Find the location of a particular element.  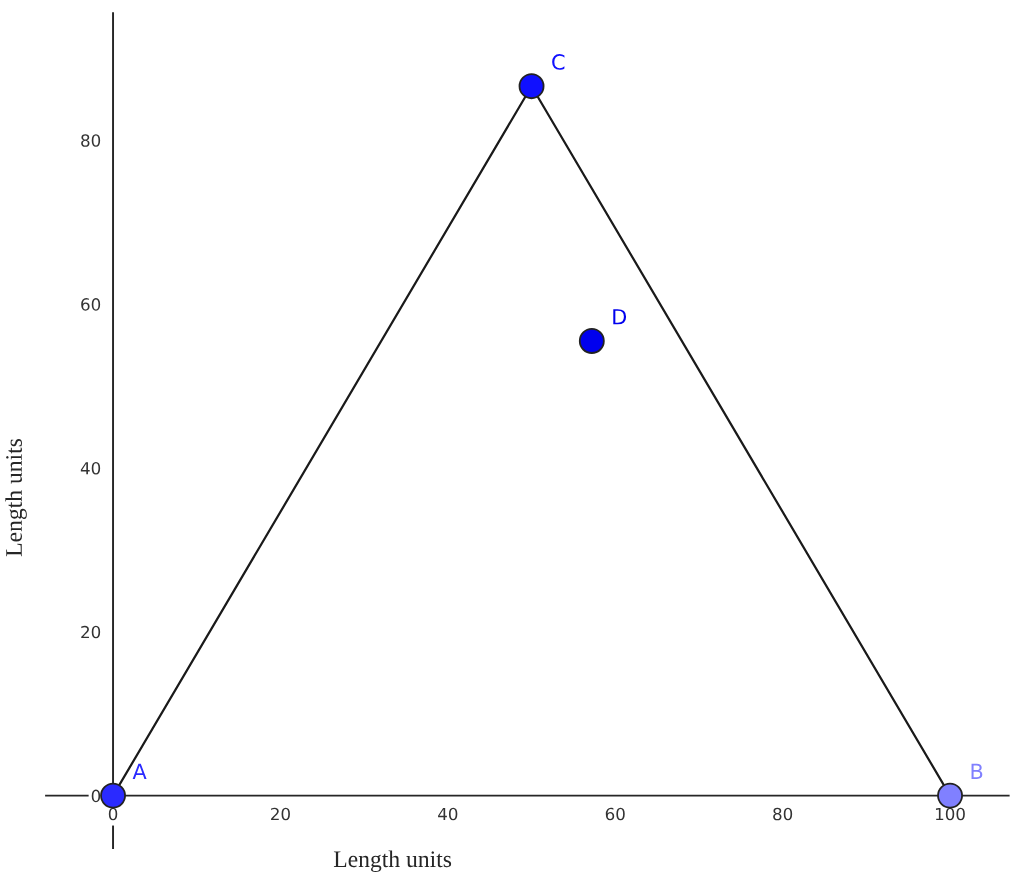

y-axis-title: Length units is located at coordinates (16, 497).